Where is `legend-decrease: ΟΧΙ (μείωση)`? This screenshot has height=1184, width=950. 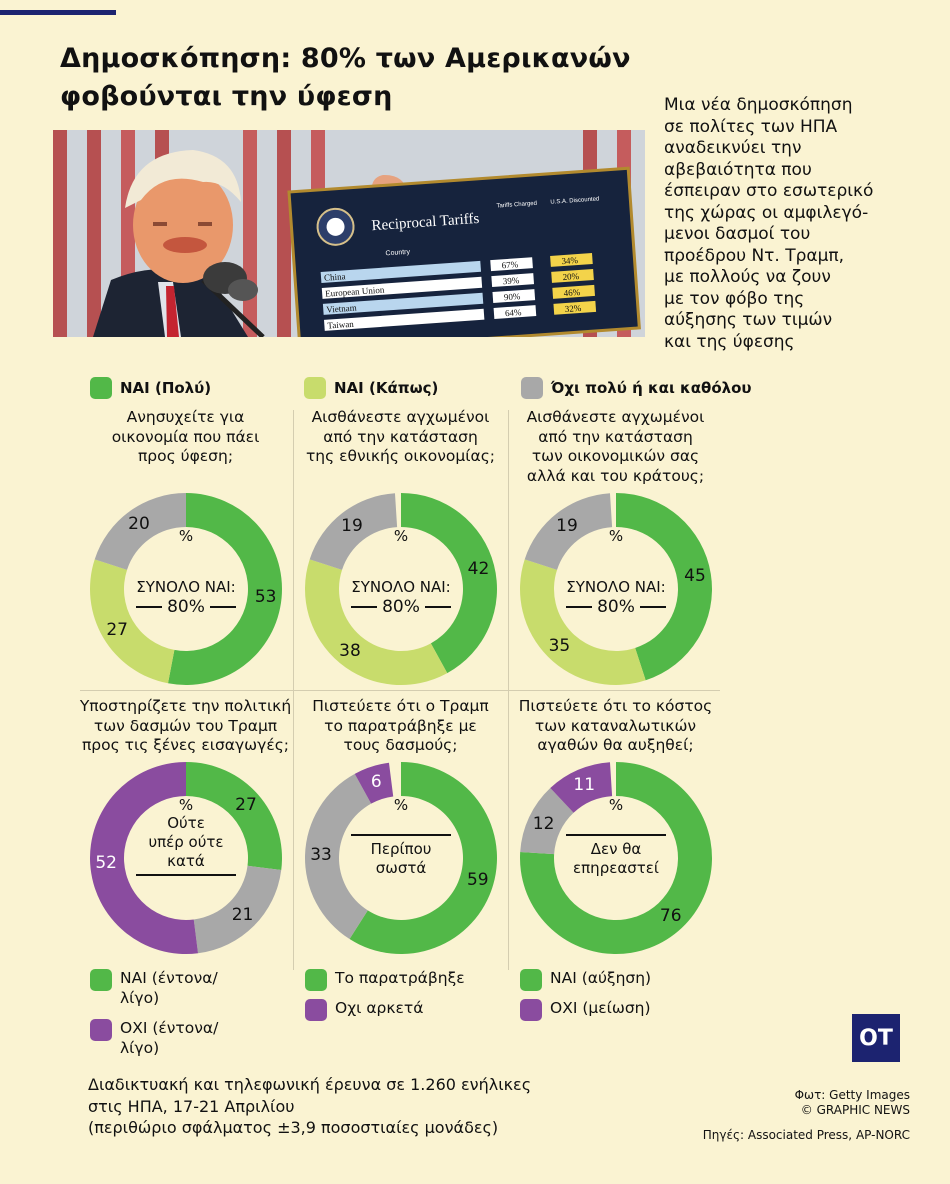
legend-decrease: ΟΧΙ (μείωση) is located at coordinates (585, 1009).